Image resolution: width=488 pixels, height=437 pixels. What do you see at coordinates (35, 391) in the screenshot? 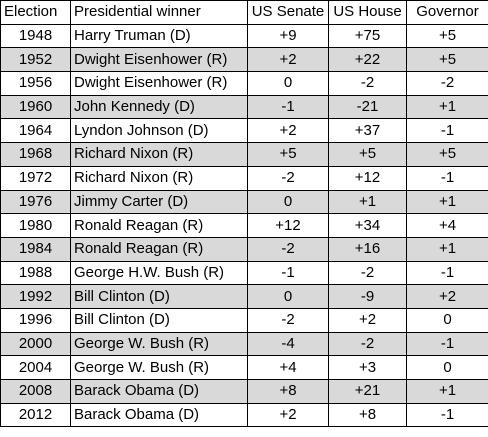
I see `cell-election: 2008` at bounding box center [35, 391].